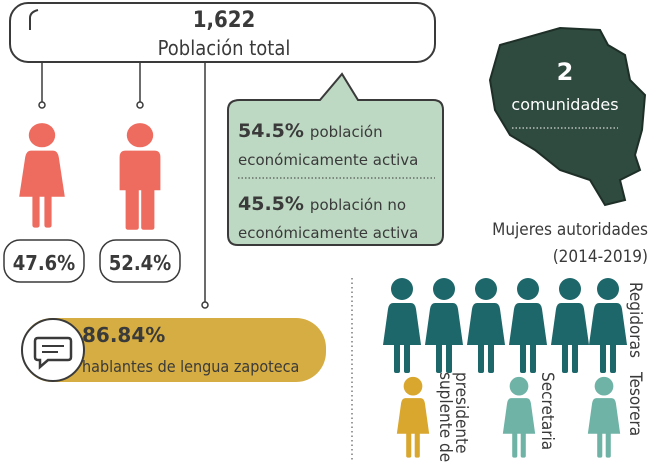 This screenshot has width=652, height=471. What do you see at coordinates (271, 131) in the screenshot?
I see `economy-value: 54.5%` at bounding box center [271, 131].